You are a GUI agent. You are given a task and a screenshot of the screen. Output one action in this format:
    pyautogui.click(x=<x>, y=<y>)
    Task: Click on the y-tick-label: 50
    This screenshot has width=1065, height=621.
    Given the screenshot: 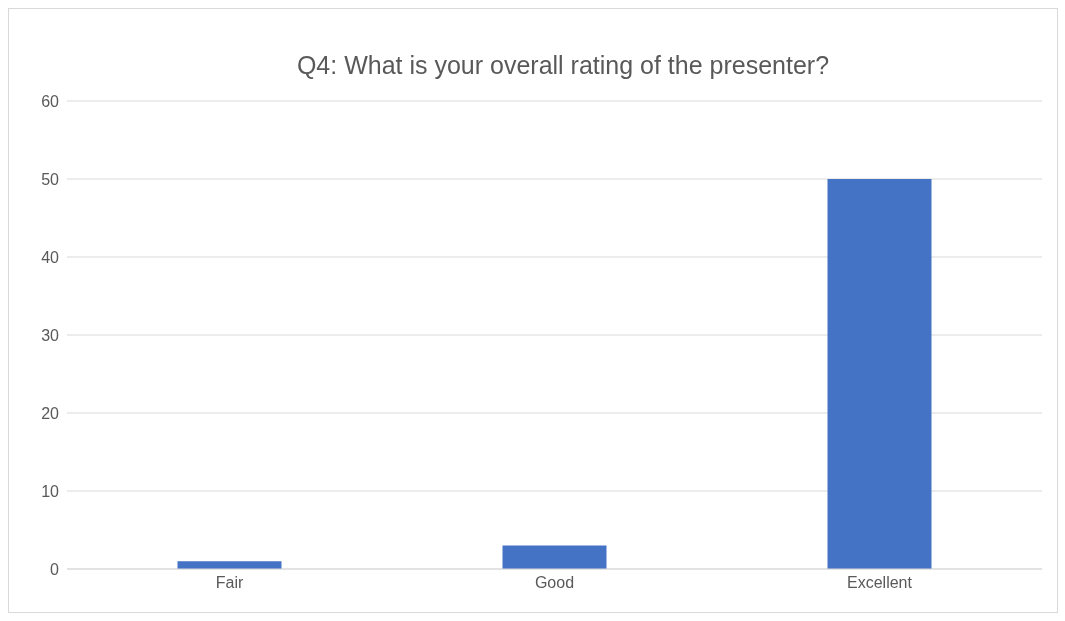 What is the action you would take?
    pyautogui.click(x=50, y=179)
    